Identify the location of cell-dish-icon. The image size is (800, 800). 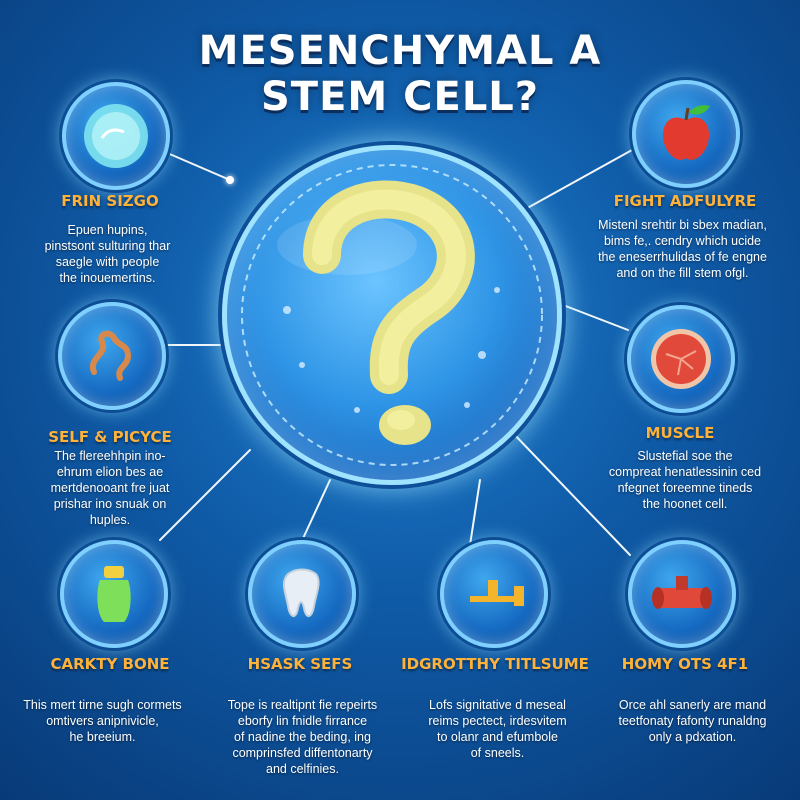
(116, 136).